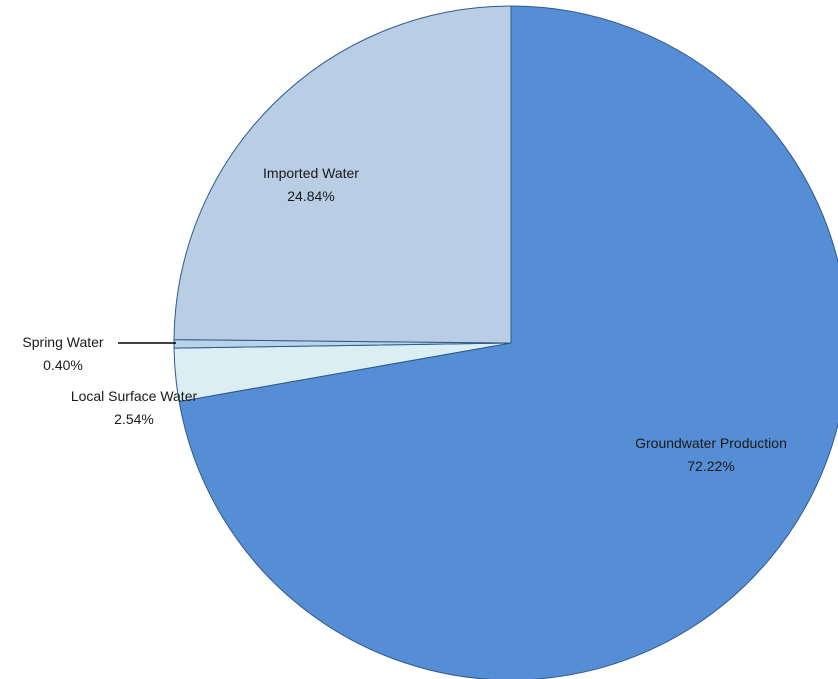 The height and width of the screenshot is (679, 838). Describe the element at coordinates (310, 196) in the screenshot. I see `imported-water-value-label: 24.84%` at that location.